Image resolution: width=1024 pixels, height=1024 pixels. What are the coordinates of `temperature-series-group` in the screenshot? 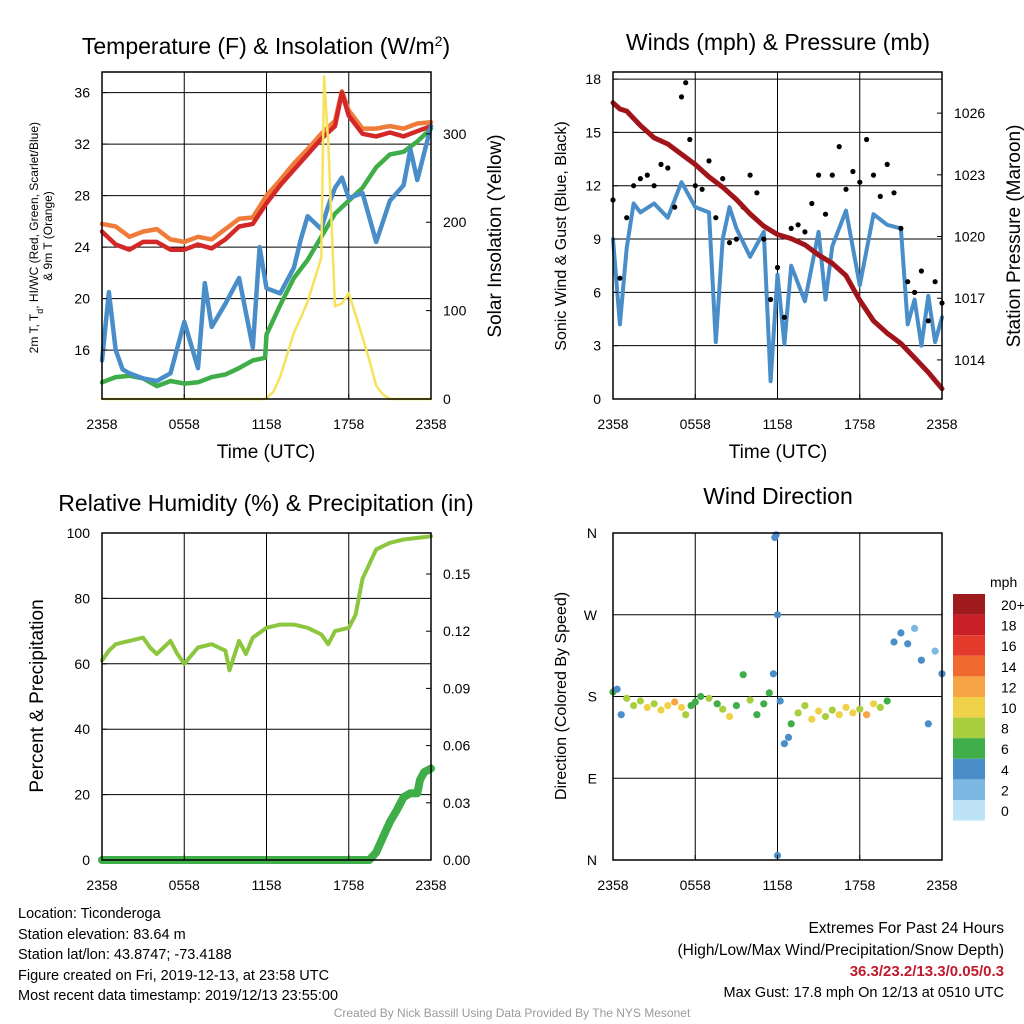 It's located at (266, 238).